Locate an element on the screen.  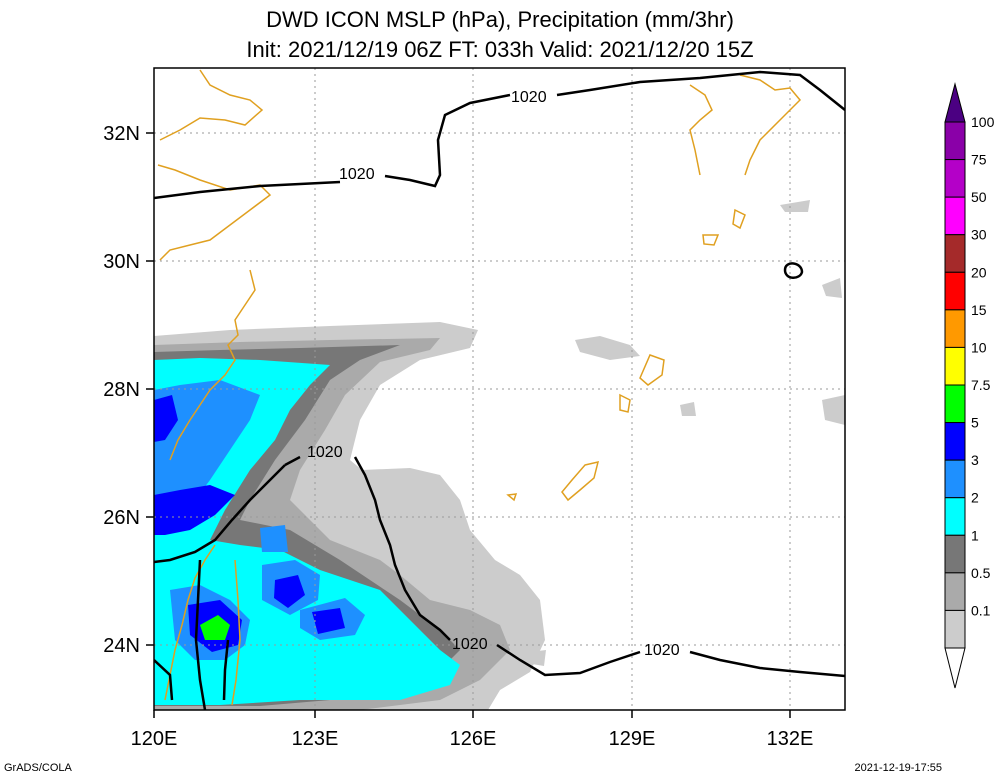
colorbar-level-label: 2 is located at coordinates (975, 498).